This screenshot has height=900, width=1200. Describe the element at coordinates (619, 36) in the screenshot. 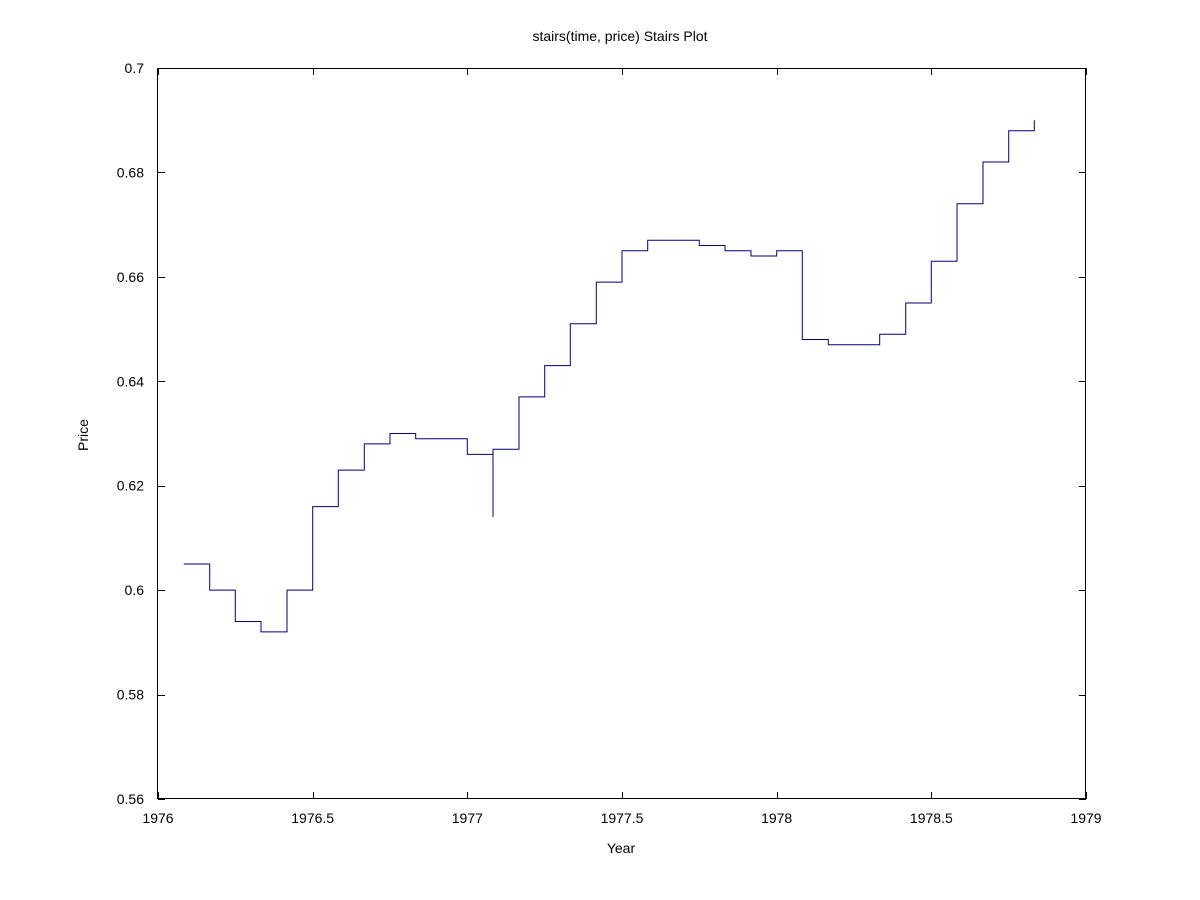

I see `chart-title: stairs(time, price) Stairs Plot` at that location.